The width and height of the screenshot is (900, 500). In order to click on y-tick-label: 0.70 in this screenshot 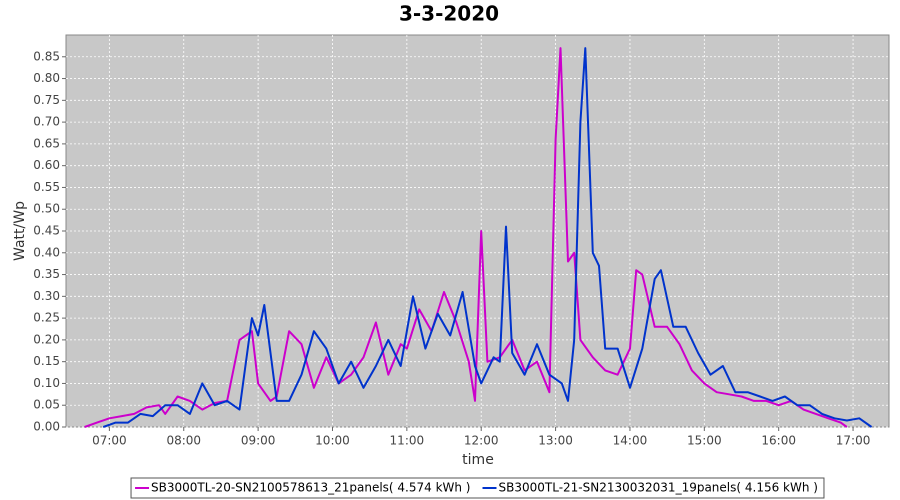, I will do `click(46, 122)`.